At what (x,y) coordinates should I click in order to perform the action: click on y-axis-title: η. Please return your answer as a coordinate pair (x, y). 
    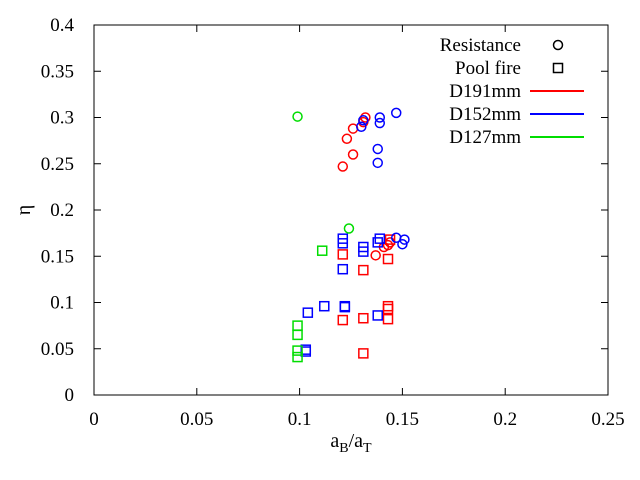
    Looking at the image, I should click on (24, 210).